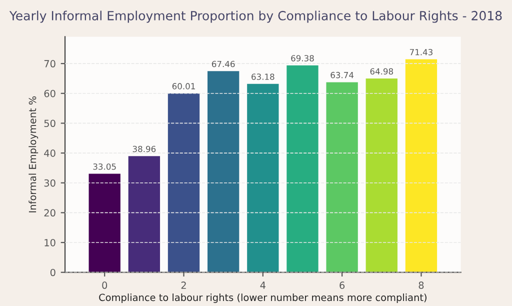 The image size is (512, 306). What do you see at coordinates (50, 94) in the screenshot?
I see `y-tick-label: 60` at bounding box center [50, 94].